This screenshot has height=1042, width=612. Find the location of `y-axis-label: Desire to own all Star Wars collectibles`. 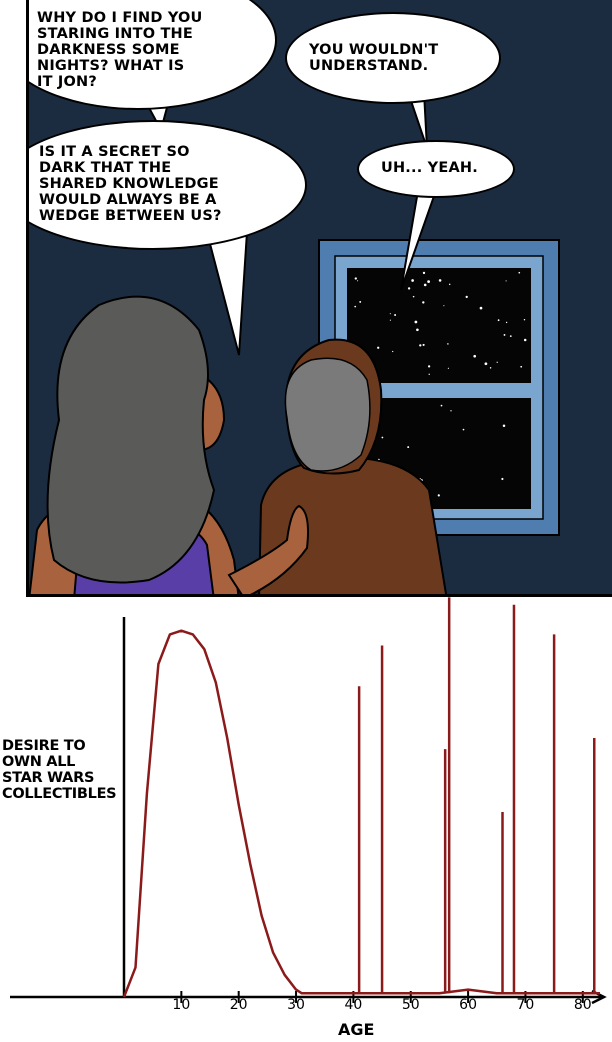

y-axis-label: Desire to own all Star Wars collectibles is located at coordinates (59, 770).